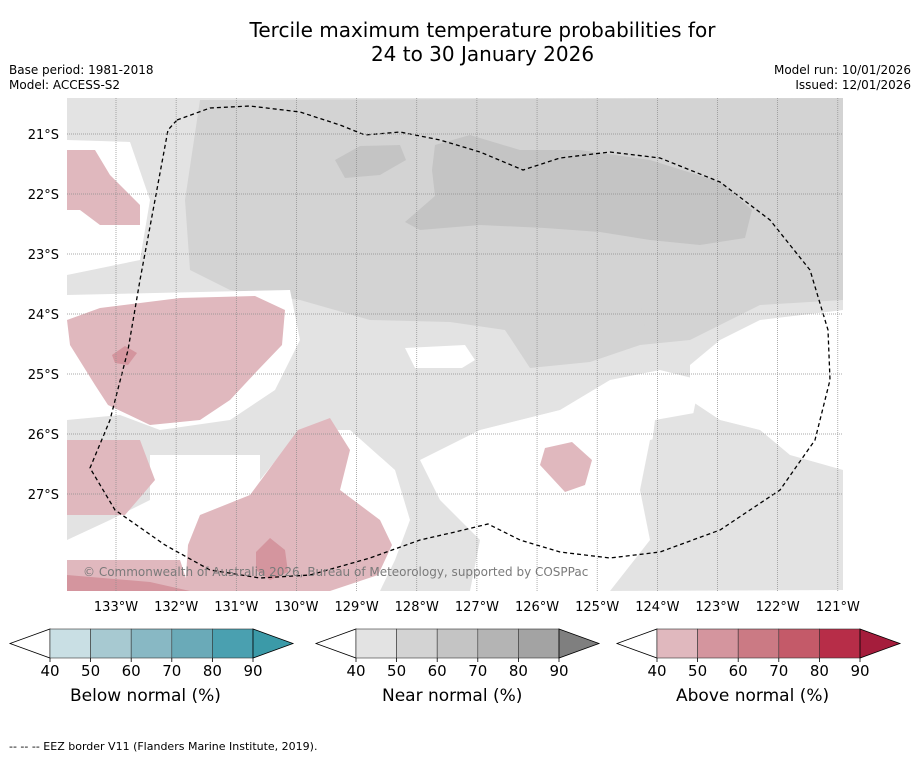 Image resolution: width=919 pixels, height=758 pixels. Describe the element at coordinates (288, 504) in the screenshot. I see `above-normal-40-50-area-south` at that location.